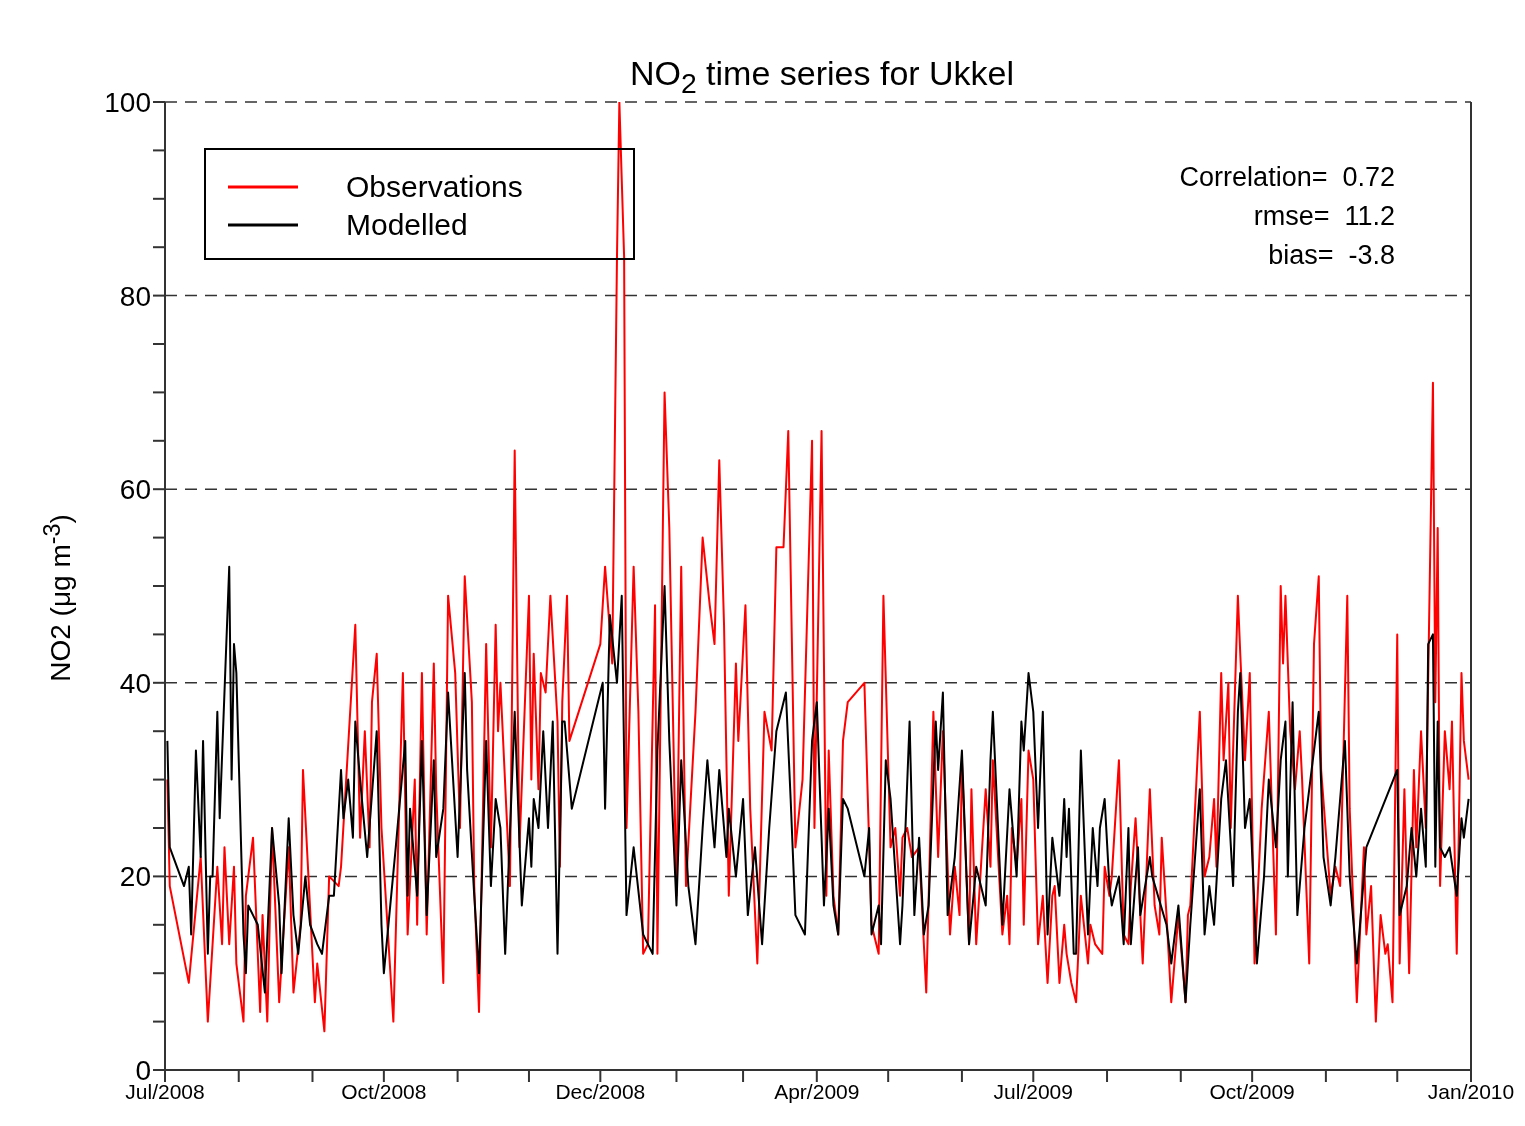 The width and height of the screenshot is (1525, 1126). I want to click on y-tick-label: 40, so click(135, 683).